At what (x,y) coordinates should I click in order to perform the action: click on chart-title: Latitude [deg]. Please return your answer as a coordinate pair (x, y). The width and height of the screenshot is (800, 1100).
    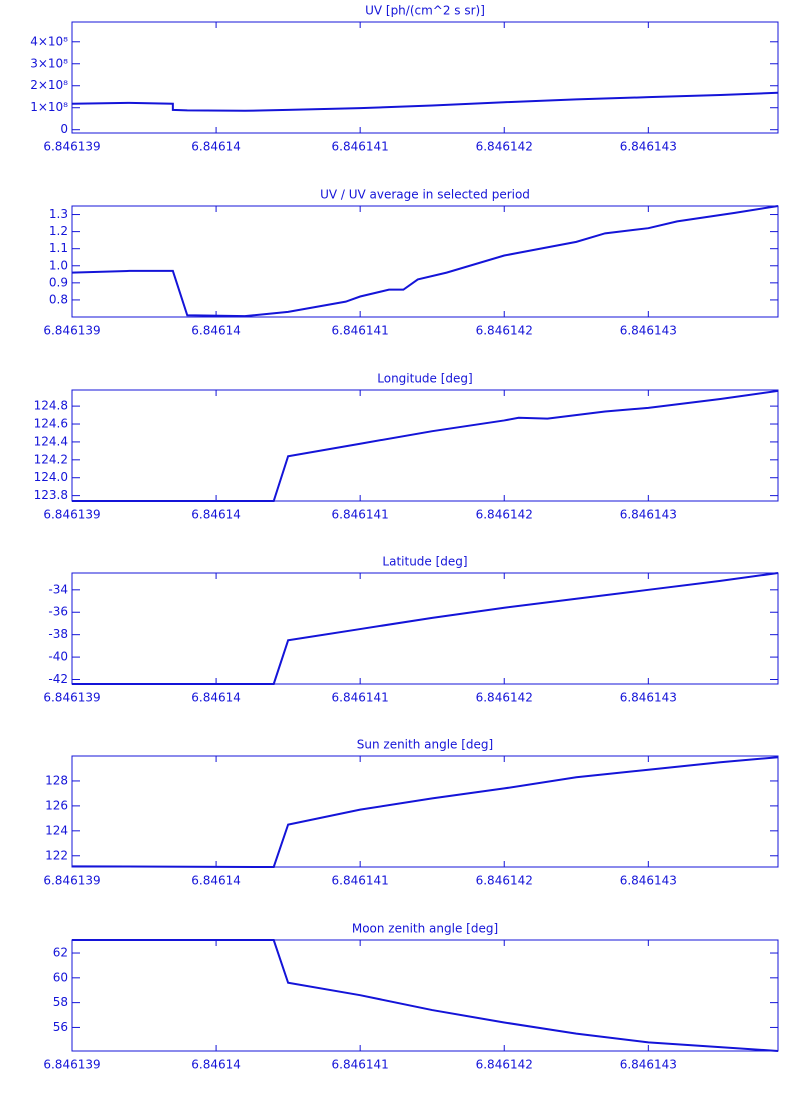
    Looking at the image, I should click on (424, 562).